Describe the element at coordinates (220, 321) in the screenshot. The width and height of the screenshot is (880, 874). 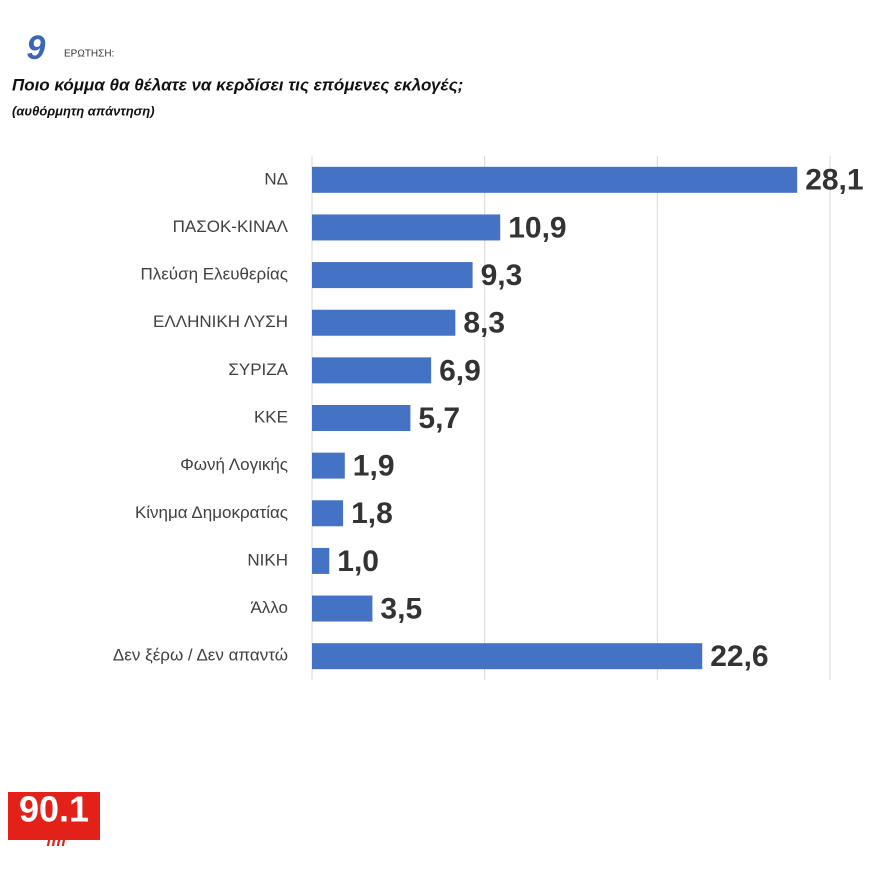
I see `y-tick-label: ΕΛΛΗΝΙΚΗ ΛΥΣΗ` at that location.